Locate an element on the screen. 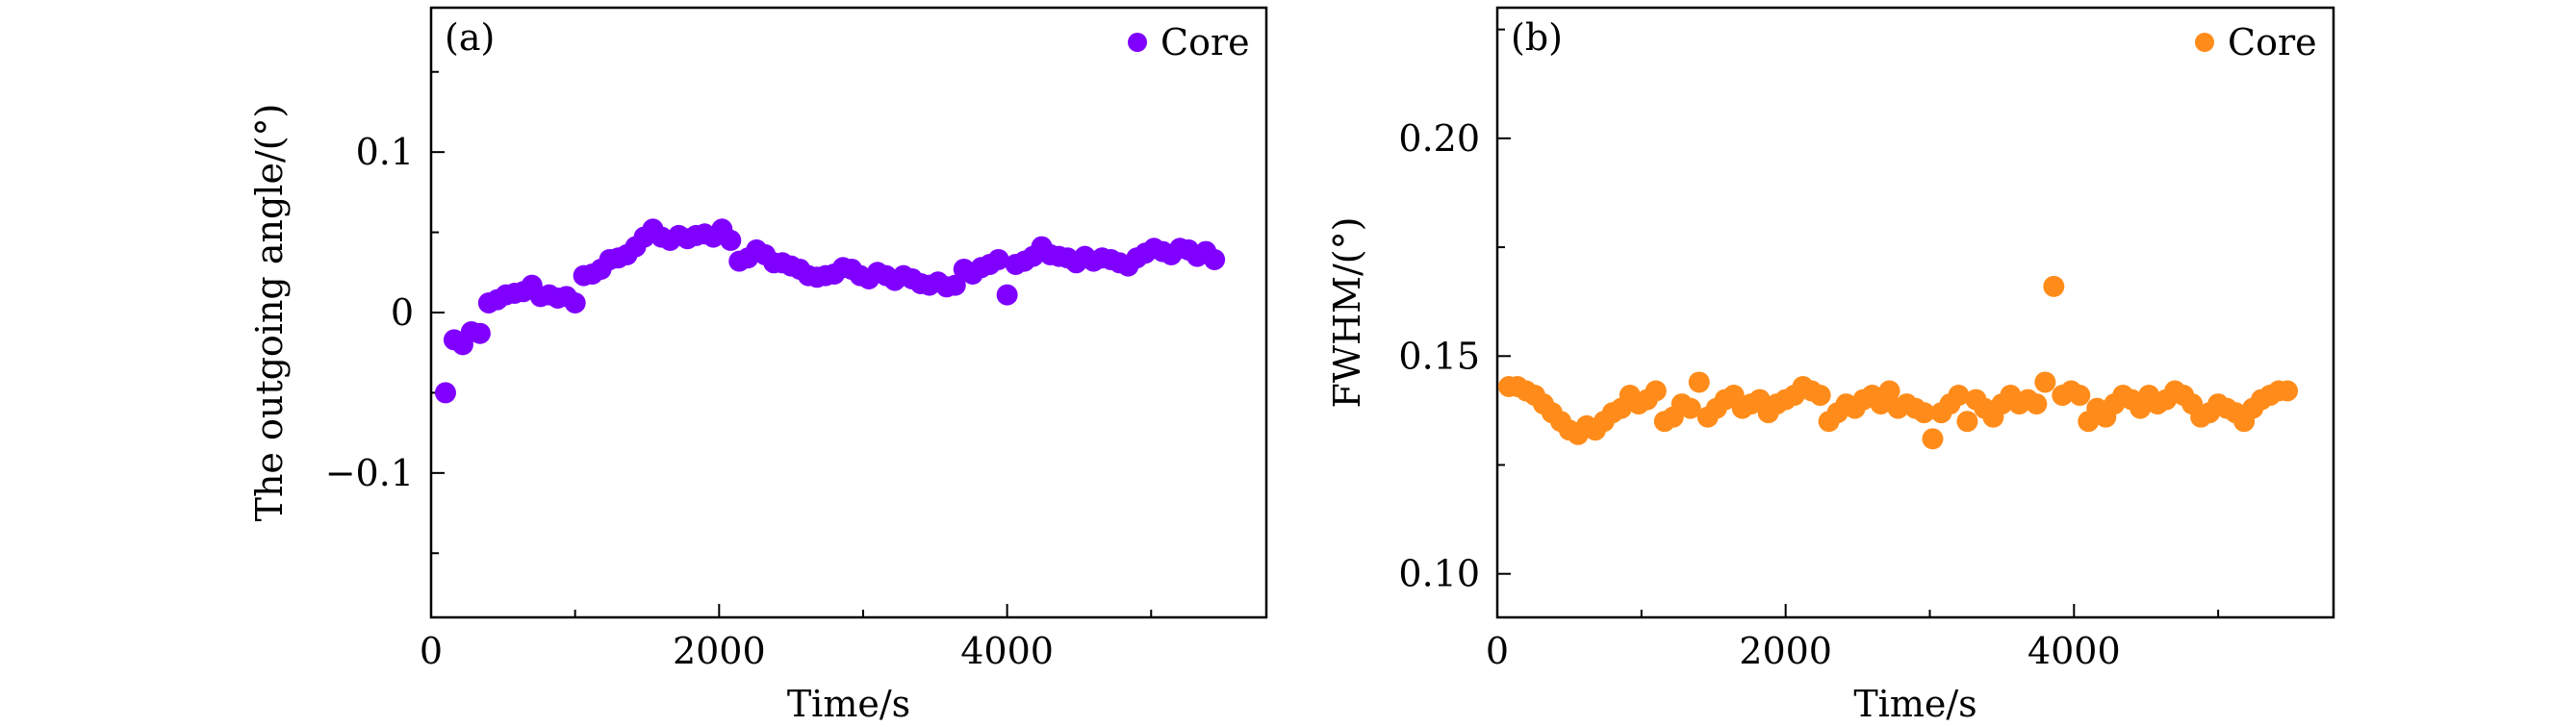  y-axis-label: The outgoing angle/(°) is located at coordinates (269, 313).